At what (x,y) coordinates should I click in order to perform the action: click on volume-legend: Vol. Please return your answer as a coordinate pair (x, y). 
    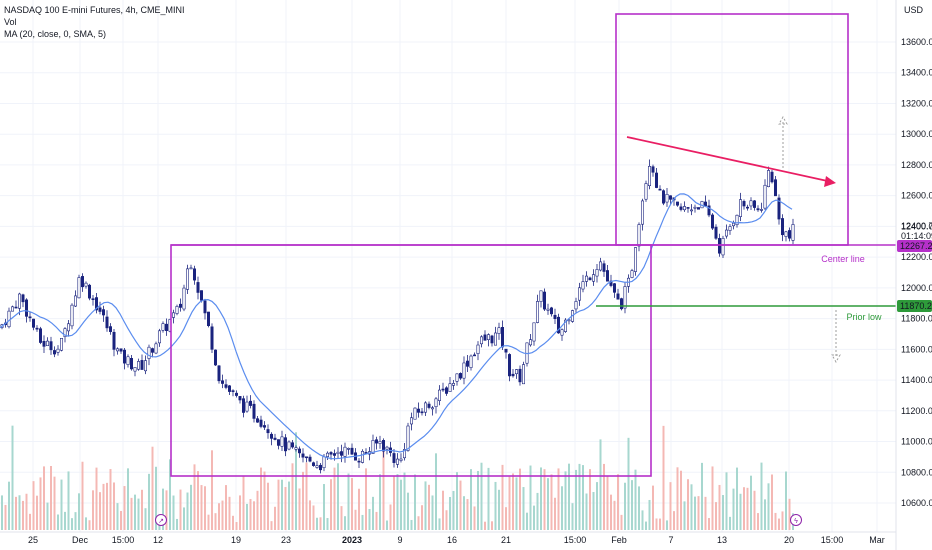
    Looking at the image, I should click on (10, 22).